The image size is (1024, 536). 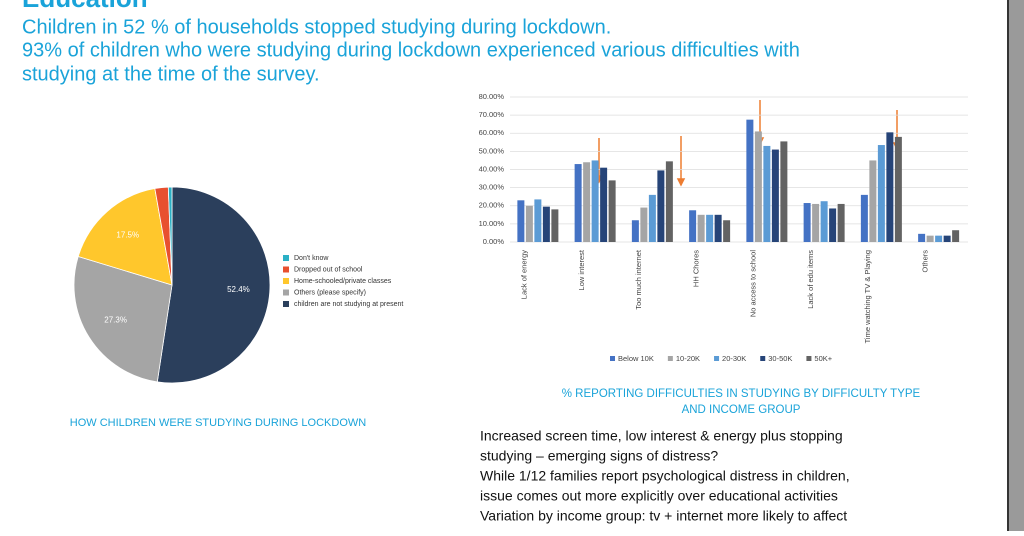 I want to click on x-tick-label: Time watching TV & Playing, so click(x=867, y=296).